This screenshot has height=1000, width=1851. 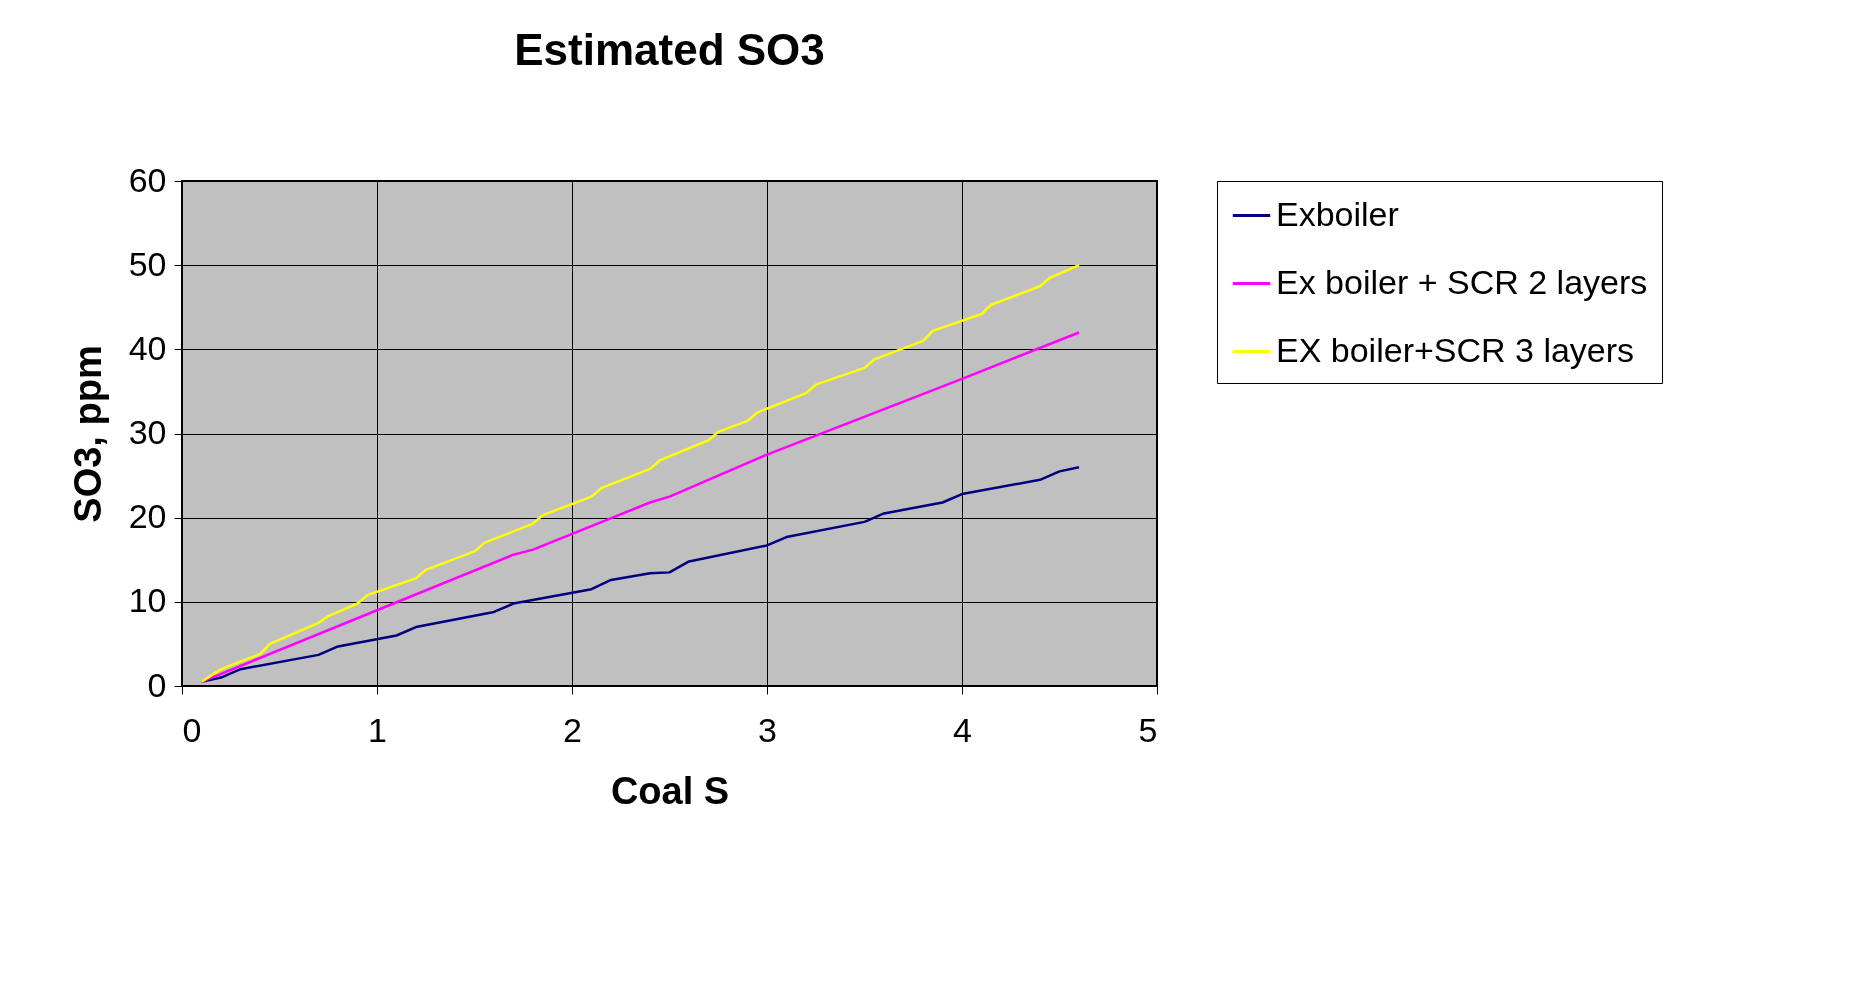 I want to click on y-tick-label: 20, so click(x=147, y=516).